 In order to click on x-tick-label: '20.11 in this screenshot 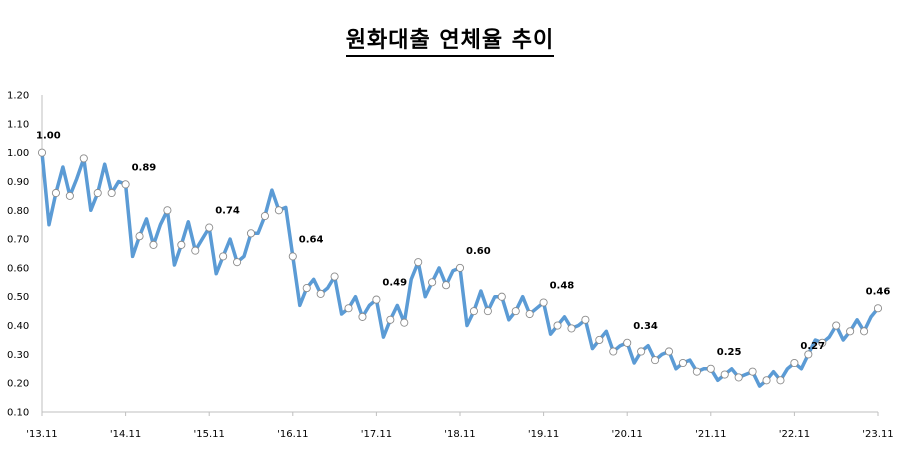, I will do `click(627, 434)`.